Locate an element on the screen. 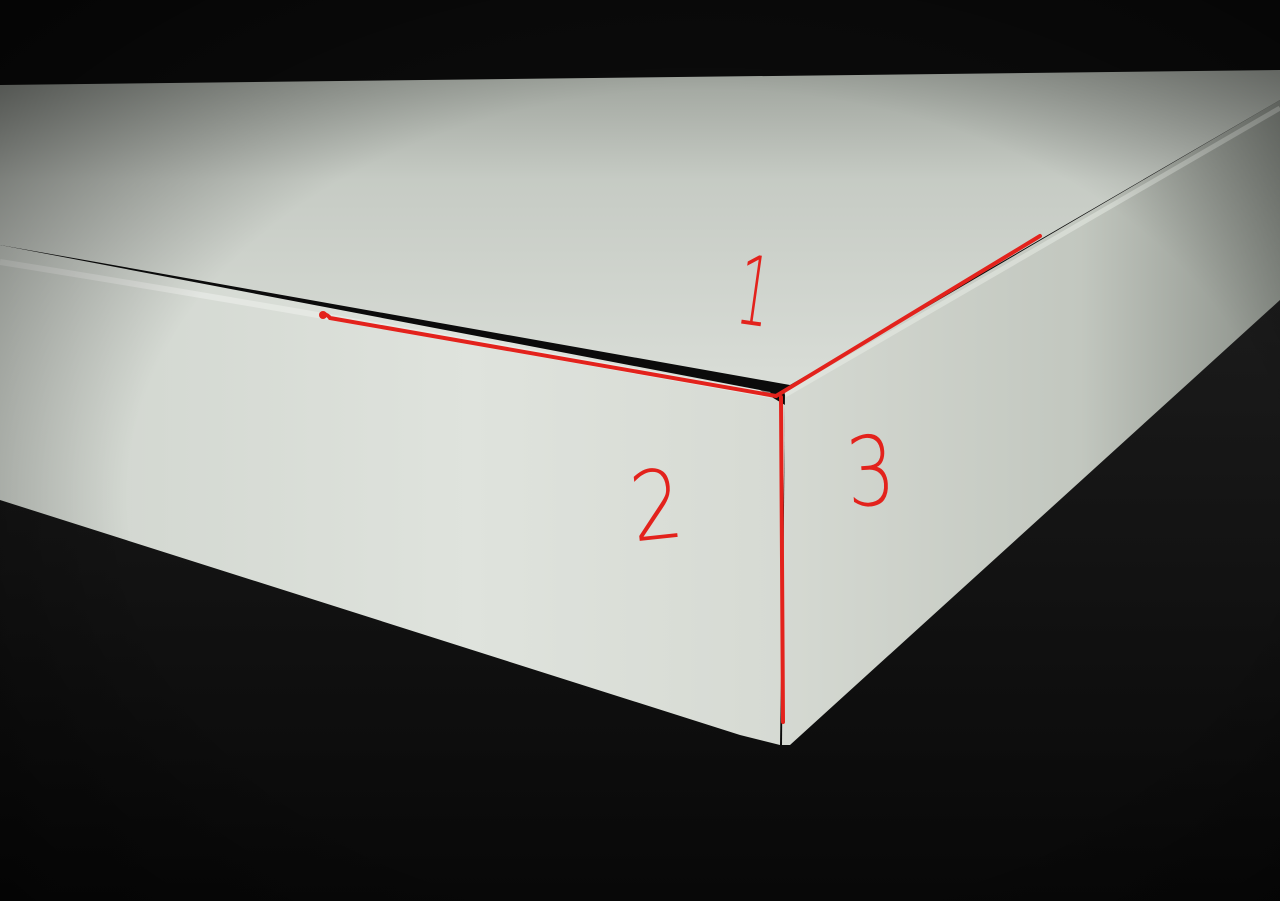 This screenshot has height=901, width=1280. edge-label-2: 2 is located at coordinates (656, 506).